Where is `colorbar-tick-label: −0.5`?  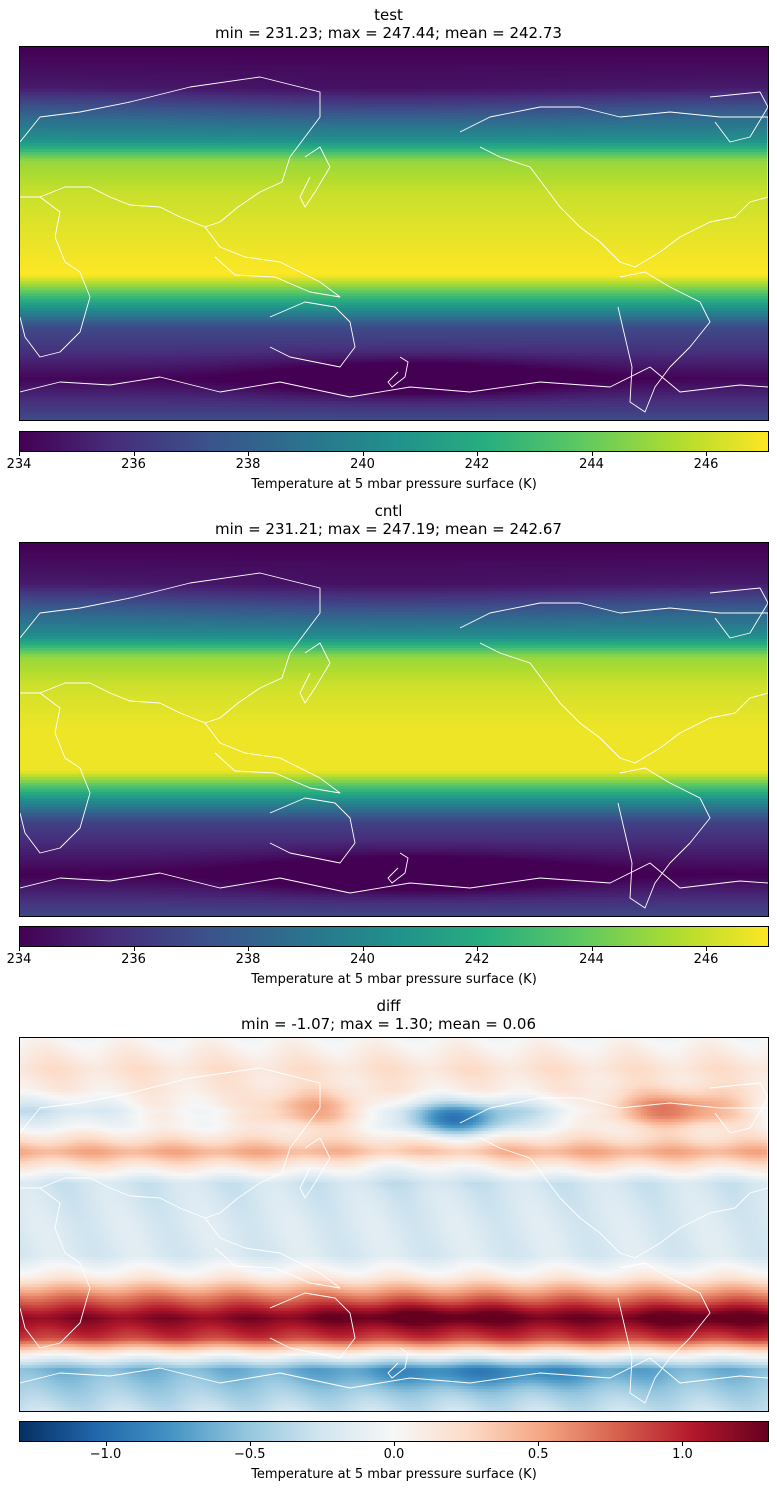 colorbar-tick-label: −0.5 is located at coordinates (249, 1454).